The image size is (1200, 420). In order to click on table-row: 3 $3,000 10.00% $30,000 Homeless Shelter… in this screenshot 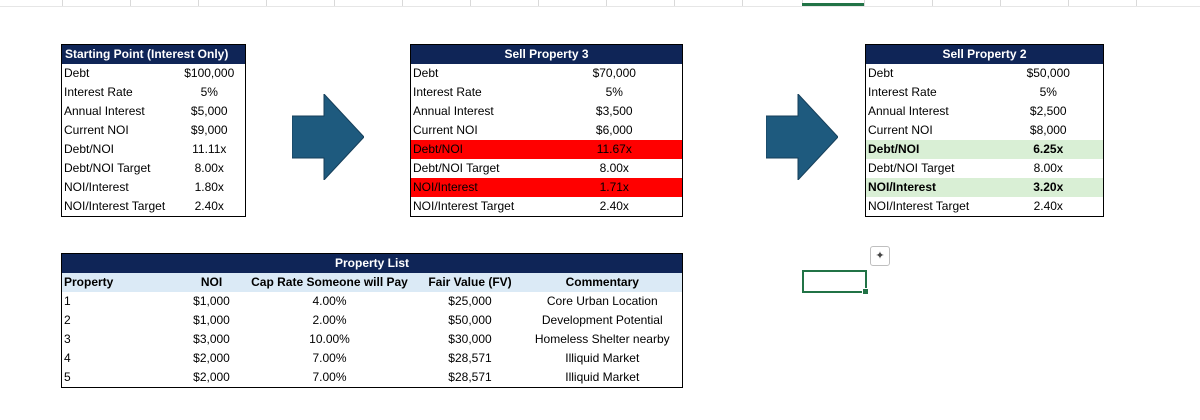, I will do `click(372, 339)`.